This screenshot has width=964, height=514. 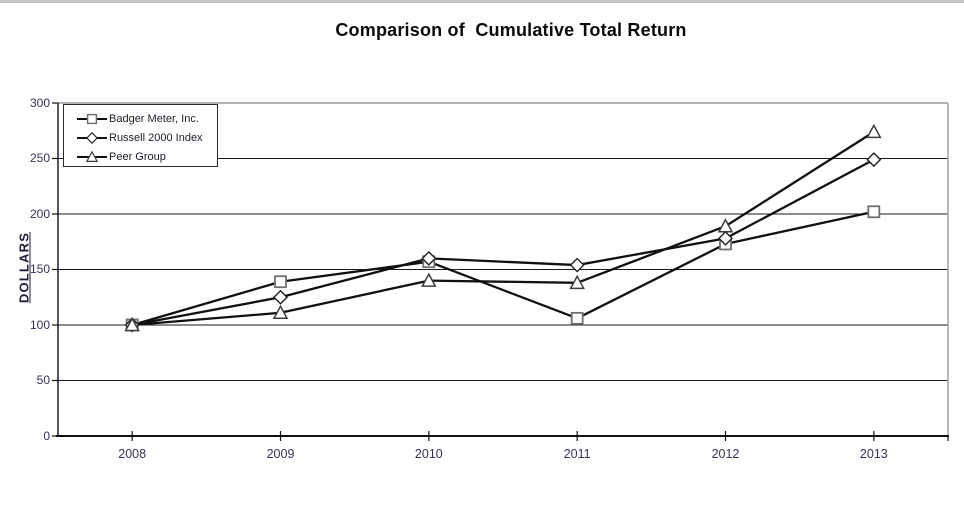 What do you see at coordinates (39, 213) in the screenshot?
I see `y-tick-label: 200` at bounding box center [39, 213].